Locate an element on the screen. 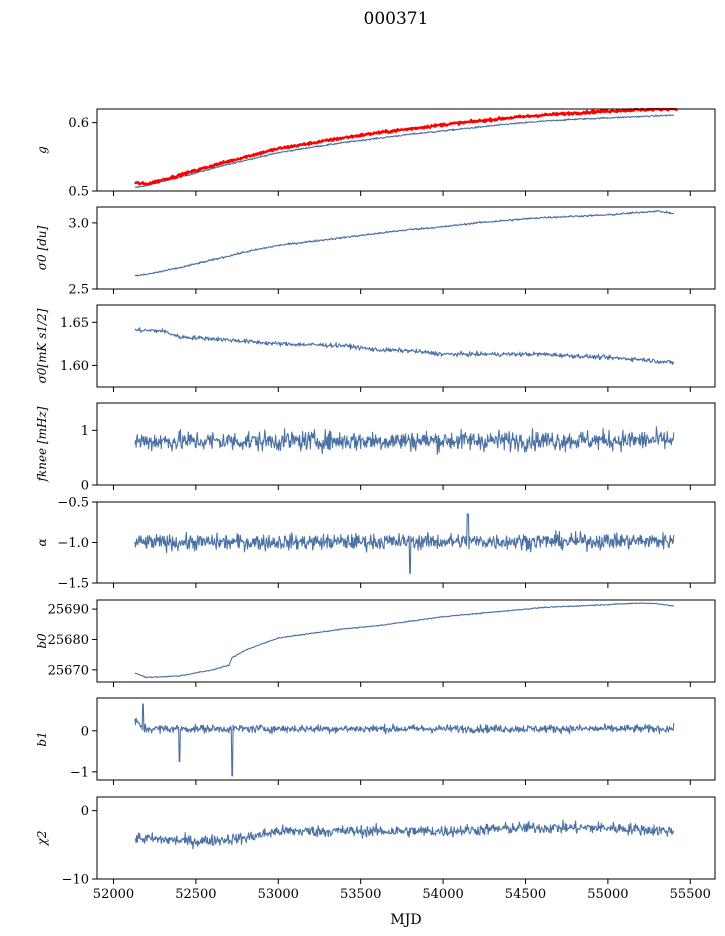 This screenshot has height=936, width=725. y-tick-label: −1 is located at coordinates (79, 772).